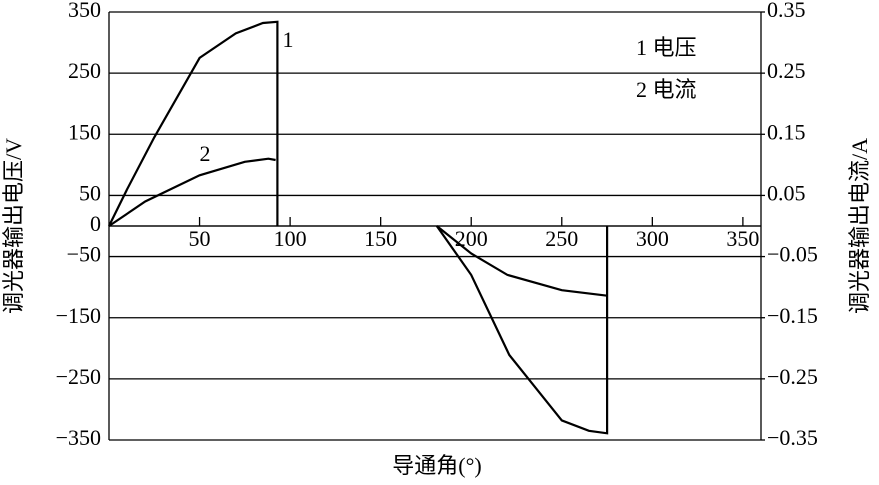 The width and height of the screenshot is (879, 485). I want to click on y2-tick-label: 0.05, so click(786, 192).